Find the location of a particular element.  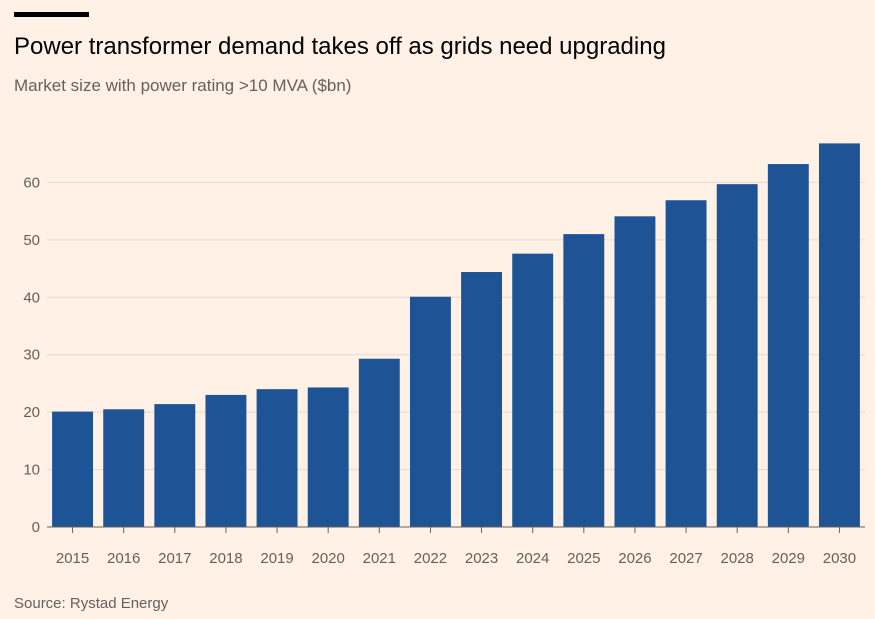

y-tick-label: 50 is located at coordinates (31, 240).